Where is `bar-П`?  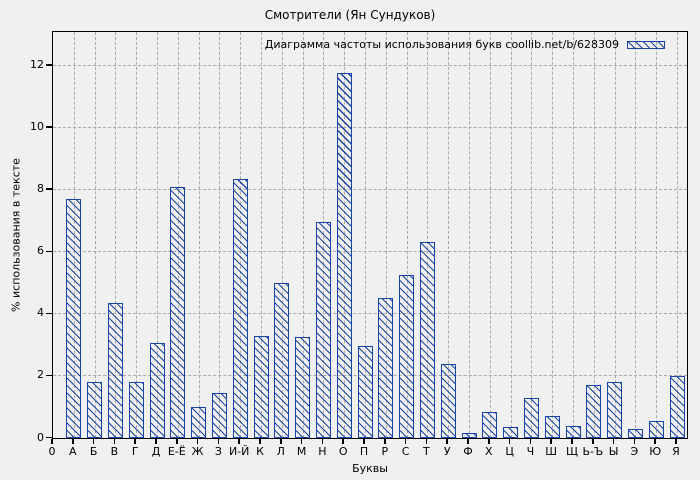 bar-П is located at coordinates (365, 392).